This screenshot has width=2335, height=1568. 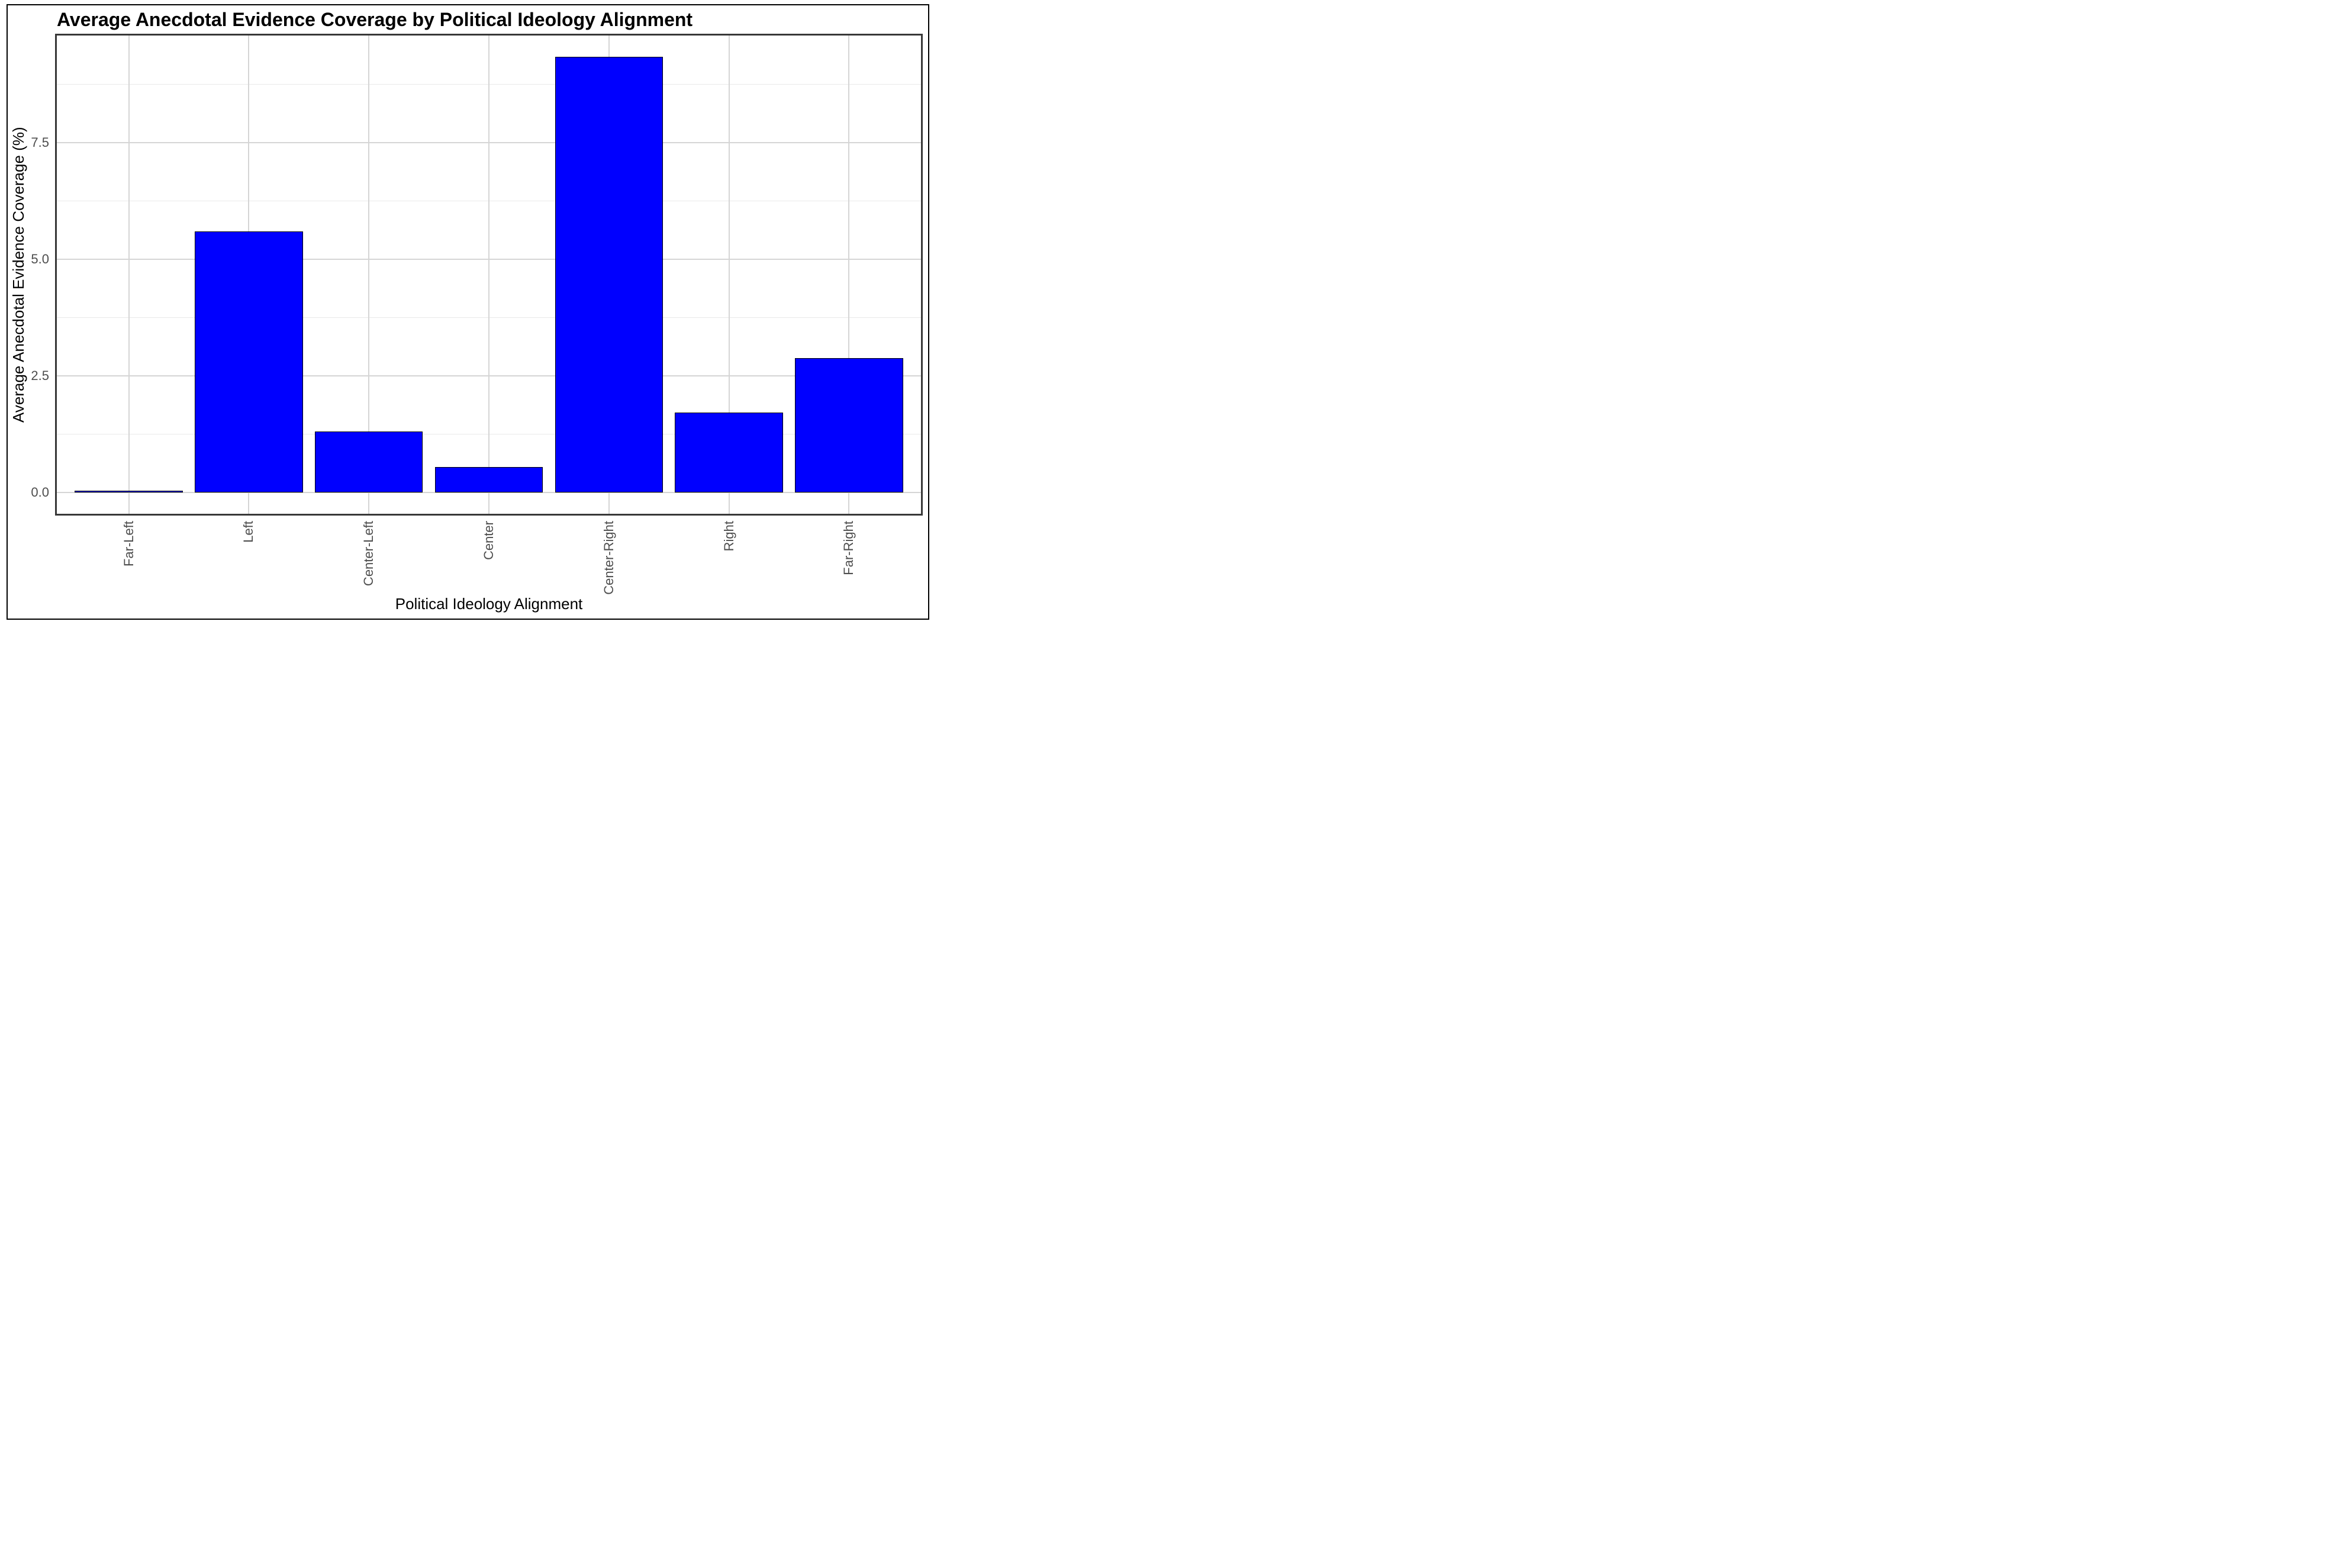 What do you see at coordinates (728, 536) in the screenshot?
I see `x-tick-label-right: Right` at bounding box center [728, 536].